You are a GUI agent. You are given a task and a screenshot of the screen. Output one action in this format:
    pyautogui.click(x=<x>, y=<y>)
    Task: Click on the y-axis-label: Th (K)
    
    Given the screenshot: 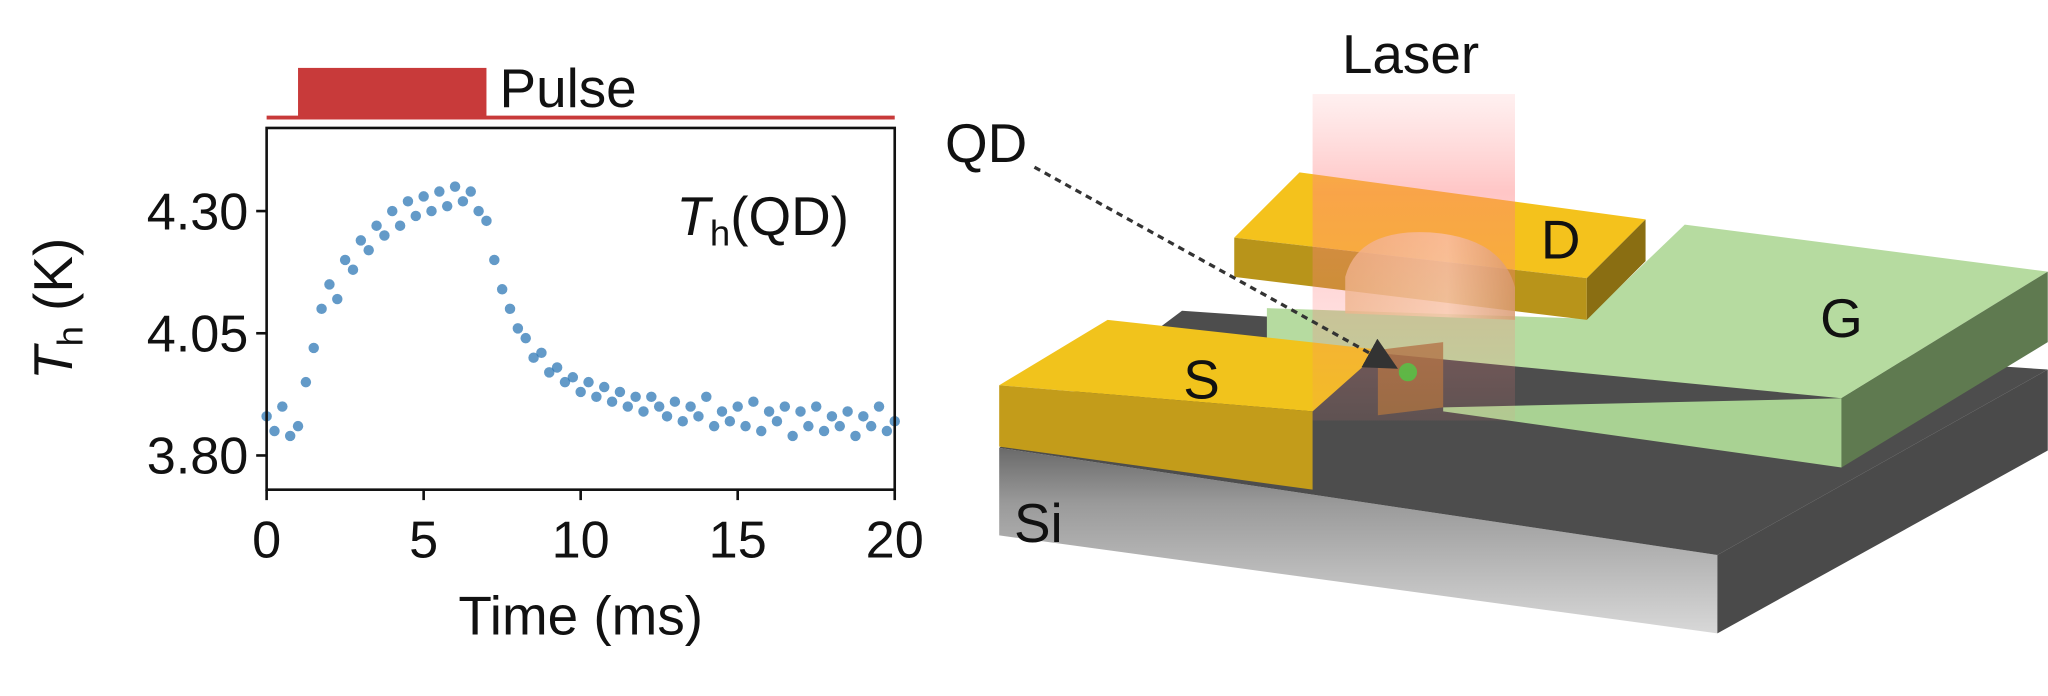 What is the action you would take?
    pyautogui.click(x=56, y=309)
    